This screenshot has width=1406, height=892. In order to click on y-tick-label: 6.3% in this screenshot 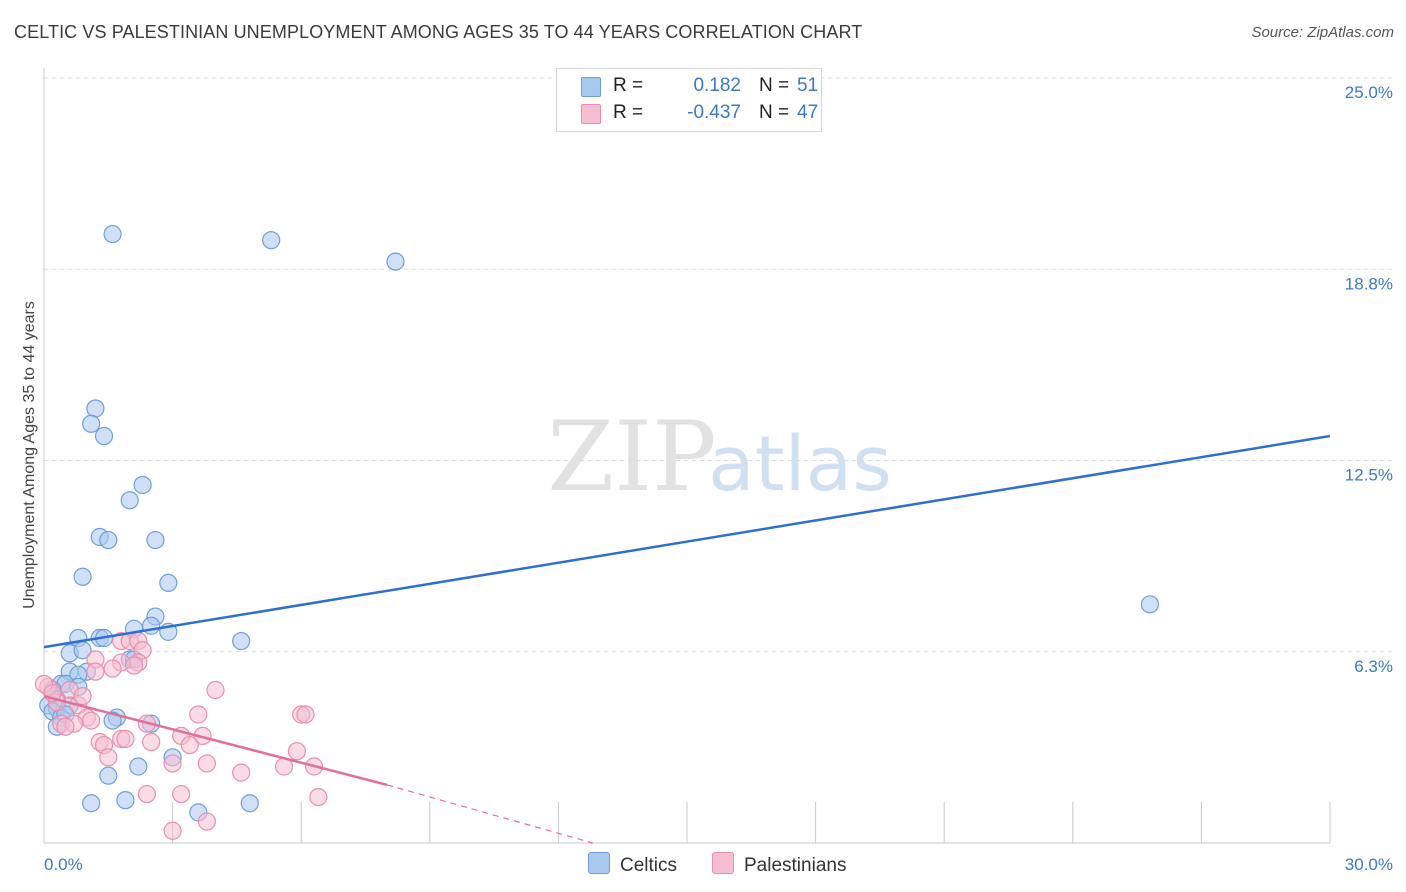, I will do `click(1373, 666)`.